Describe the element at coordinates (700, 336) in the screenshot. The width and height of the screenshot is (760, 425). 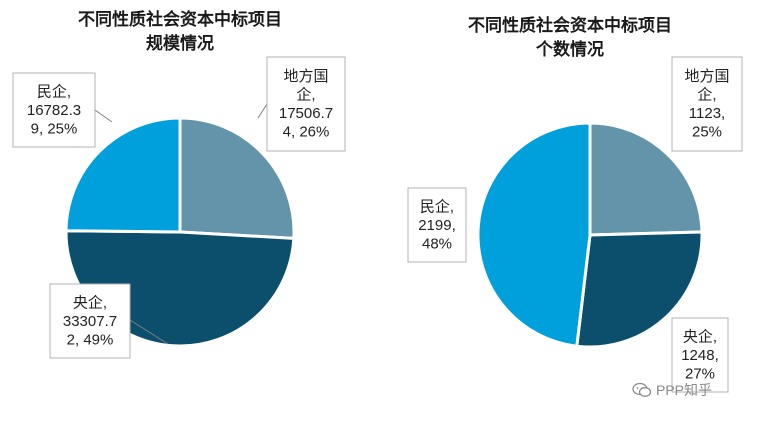
I see `data-label-text-1-1-0: 央企,` at that location.